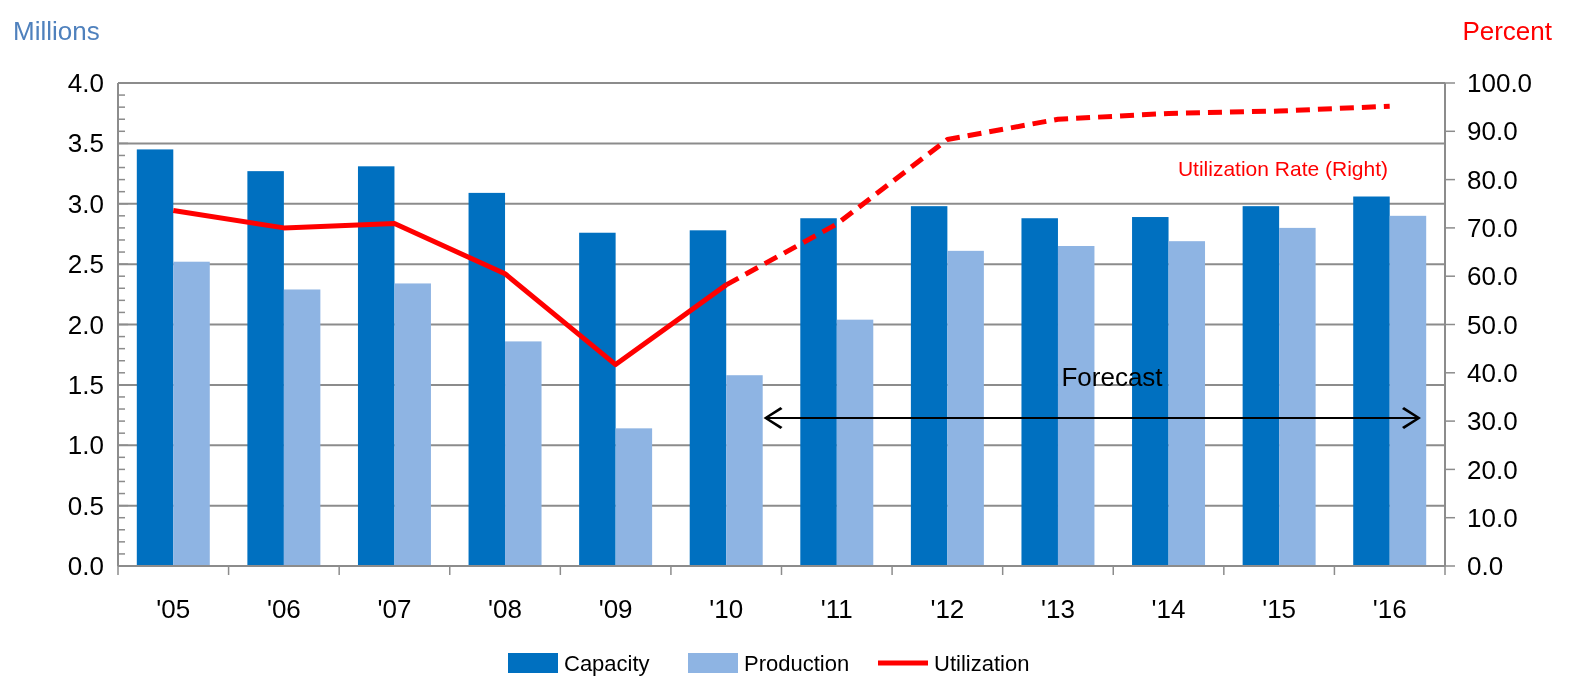 This screenshot has width=1570, height=691. Describe the element at coordinates (85, 324) in the screenshot. I see `y-tick-label: 2.0` at that location.